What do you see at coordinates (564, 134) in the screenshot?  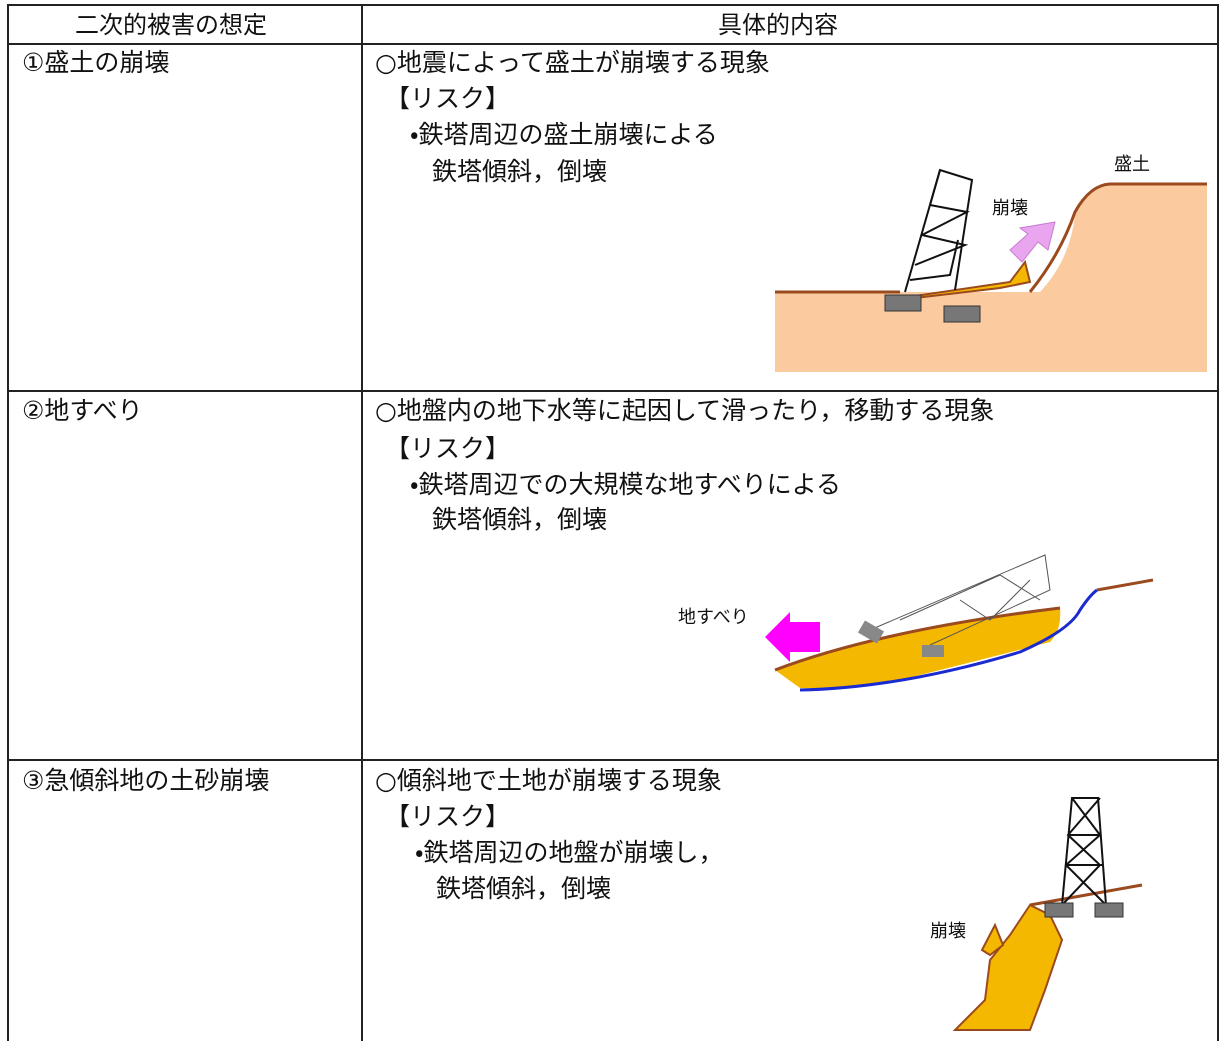 I see `risk-line: ・鉄塔周辺の盛土崩壊による` at bounding box center [564, 134].